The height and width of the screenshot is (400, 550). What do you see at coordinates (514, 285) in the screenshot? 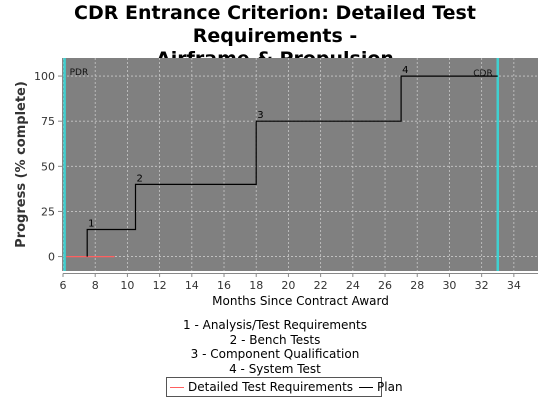
I see `x-tick-label: 34` at bounding box center [514, 285].